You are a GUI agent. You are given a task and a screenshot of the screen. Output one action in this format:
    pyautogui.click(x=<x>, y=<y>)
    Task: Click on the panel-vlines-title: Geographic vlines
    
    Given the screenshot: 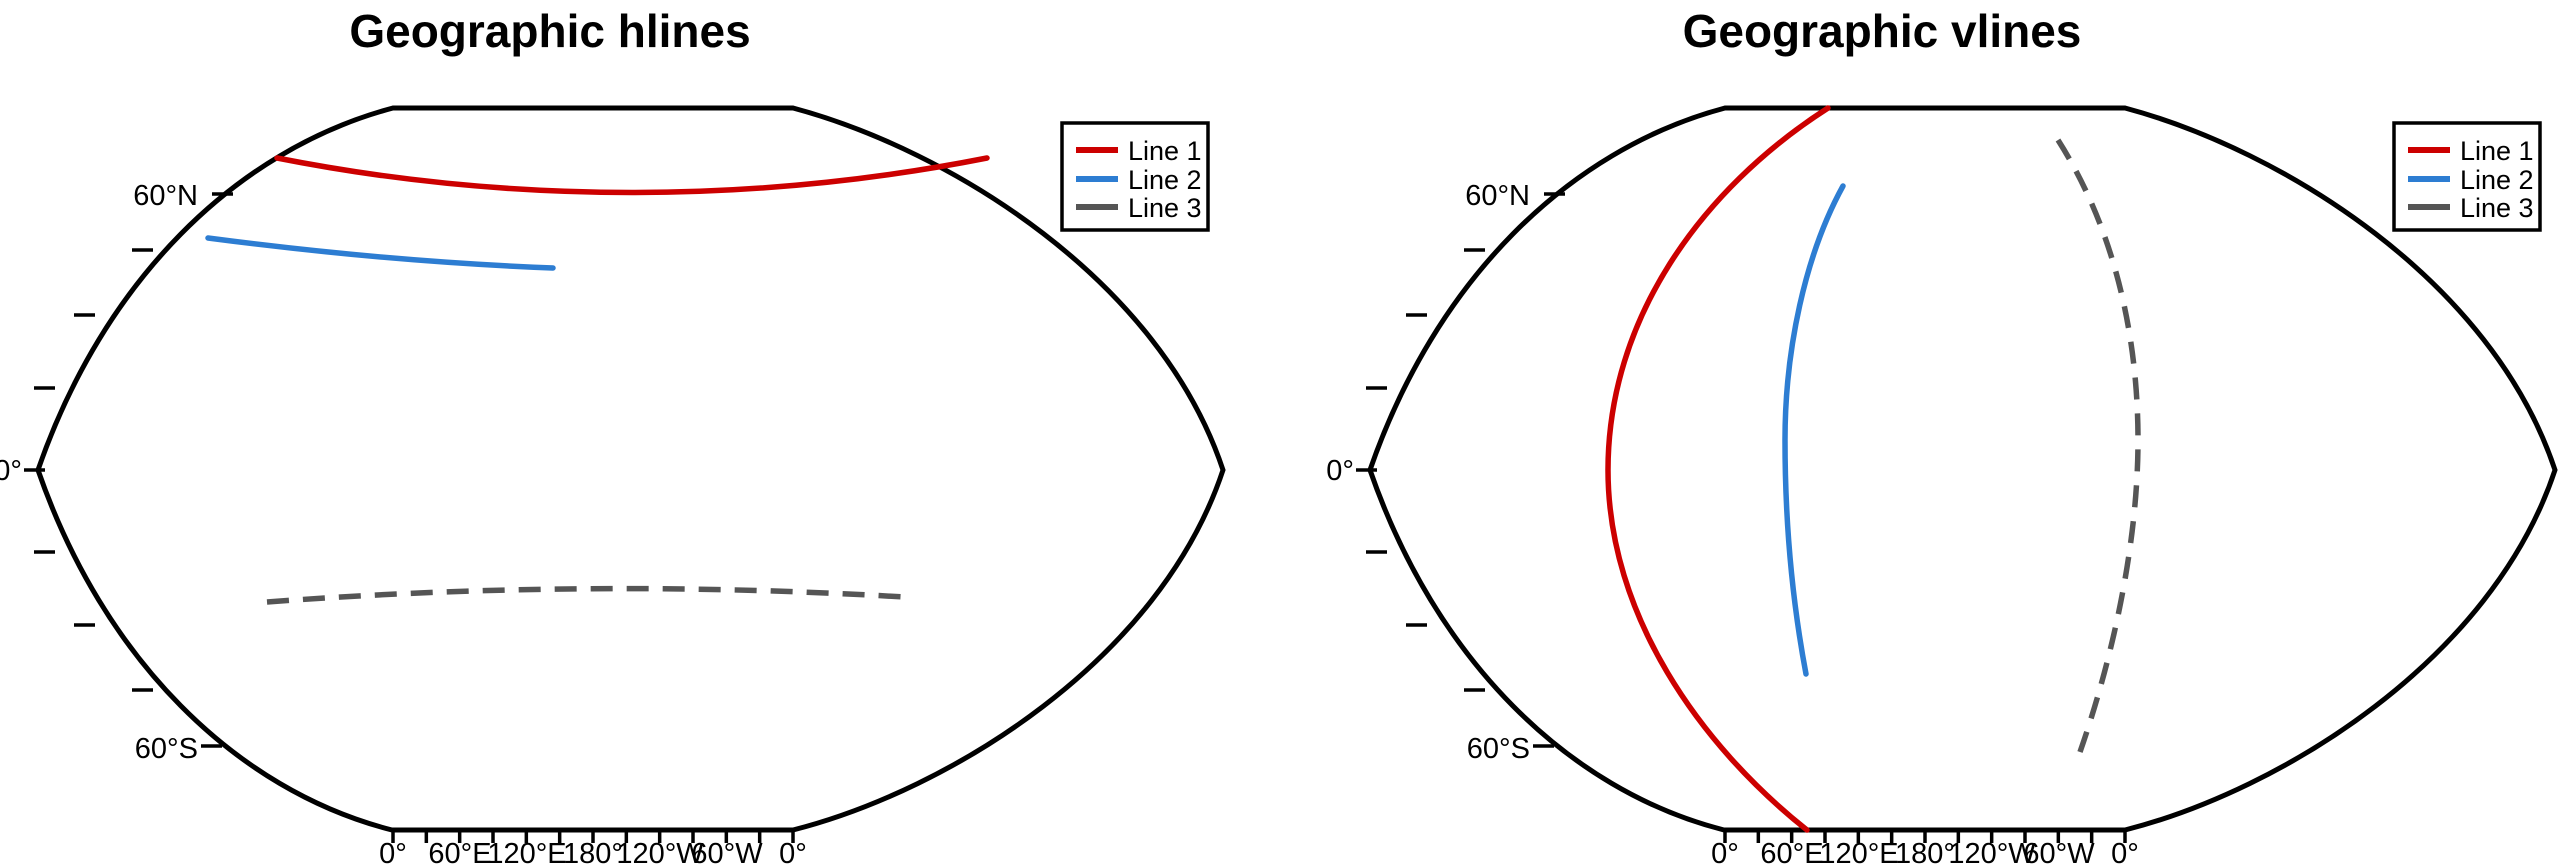 What is the action you would take?
    pyautogui.click(x=1882, y=31)
    